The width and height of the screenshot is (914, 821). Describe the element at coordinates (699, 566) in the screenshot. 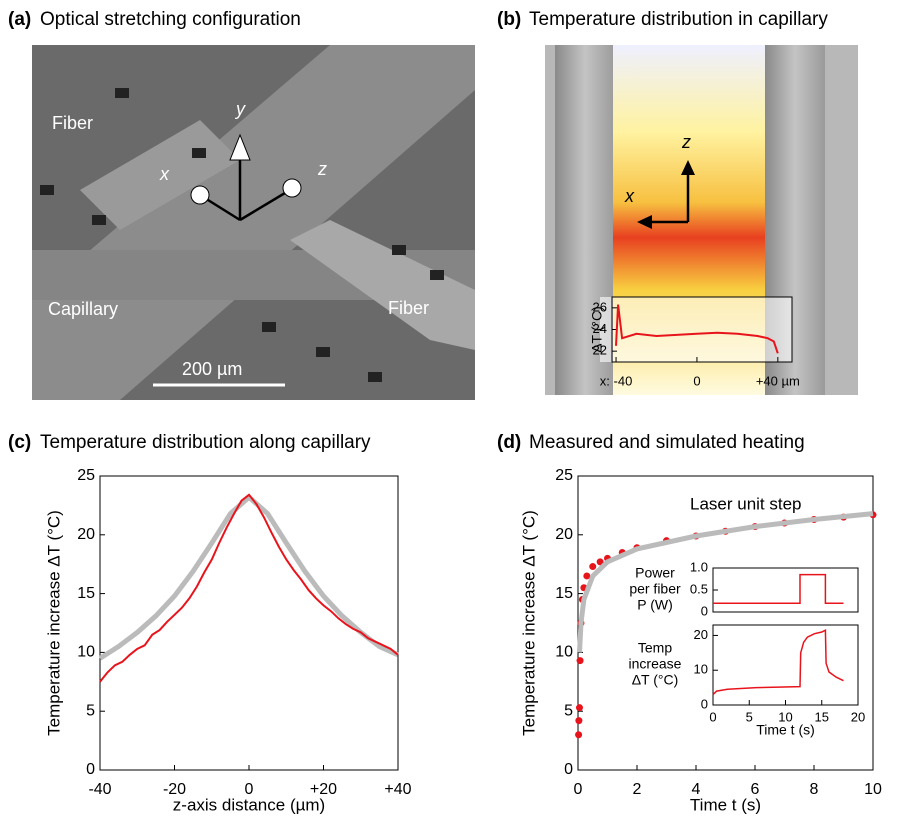

I see `y-tick-label: 1.0` at that location.